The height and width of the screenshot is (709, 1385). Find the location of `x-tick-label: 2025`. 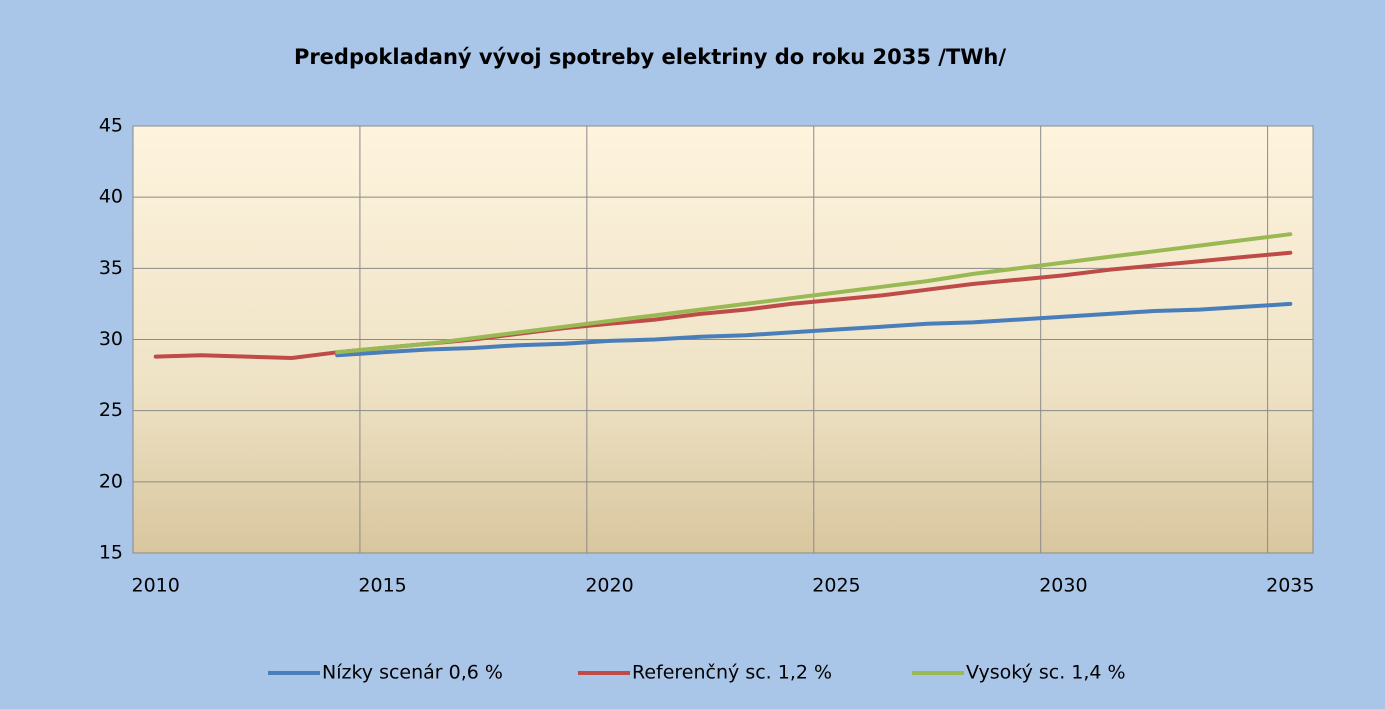

x-tick-label: 2025 is located at coordinates (836, 586).